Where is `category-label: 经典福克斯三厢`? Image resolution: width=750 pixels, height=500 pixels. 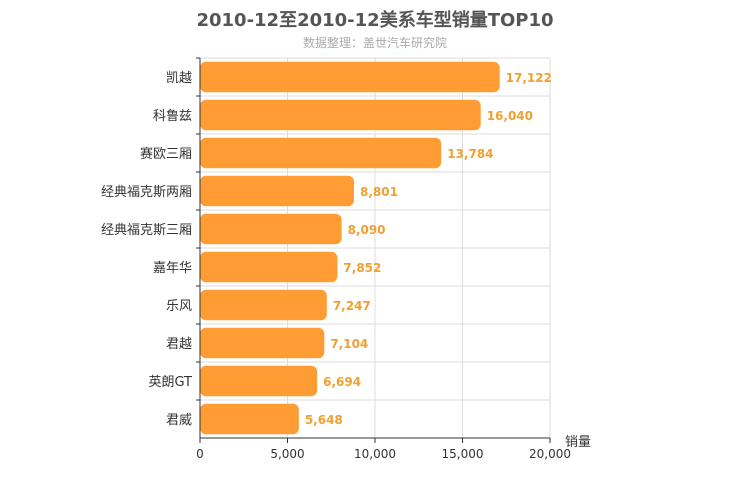 category-label: 经典福克斯三厢 is located at coordinates (146, 230).